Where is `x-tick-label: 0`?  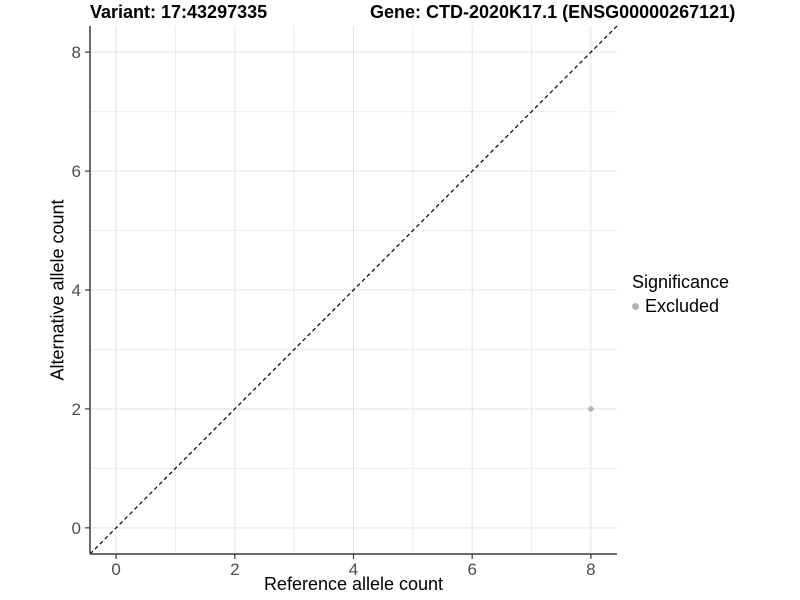
x-tick-label: 0 is located at coordinates (115, 569).